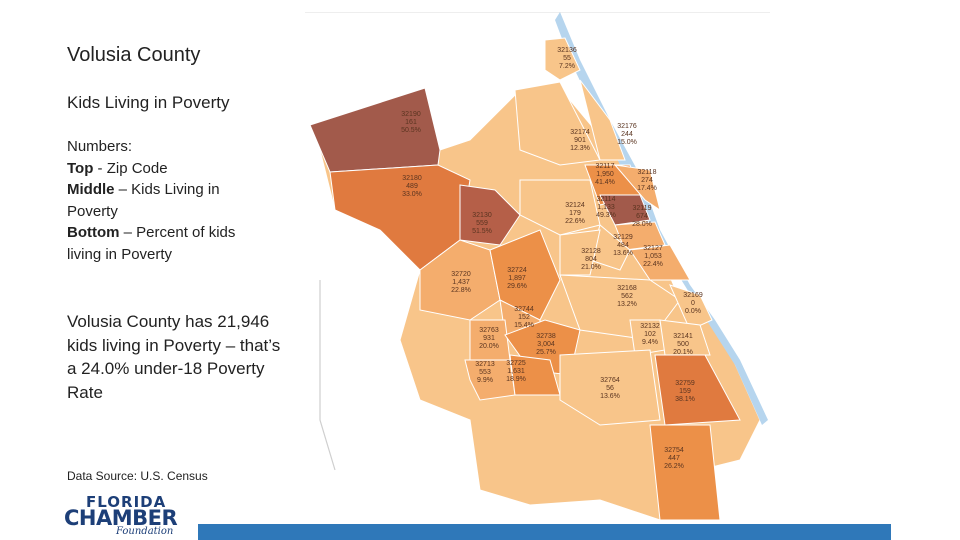 This screenshot has width=960, height=540. I want to click on zip-label-32190: 32190 161 50.5%, so click(411, 122).